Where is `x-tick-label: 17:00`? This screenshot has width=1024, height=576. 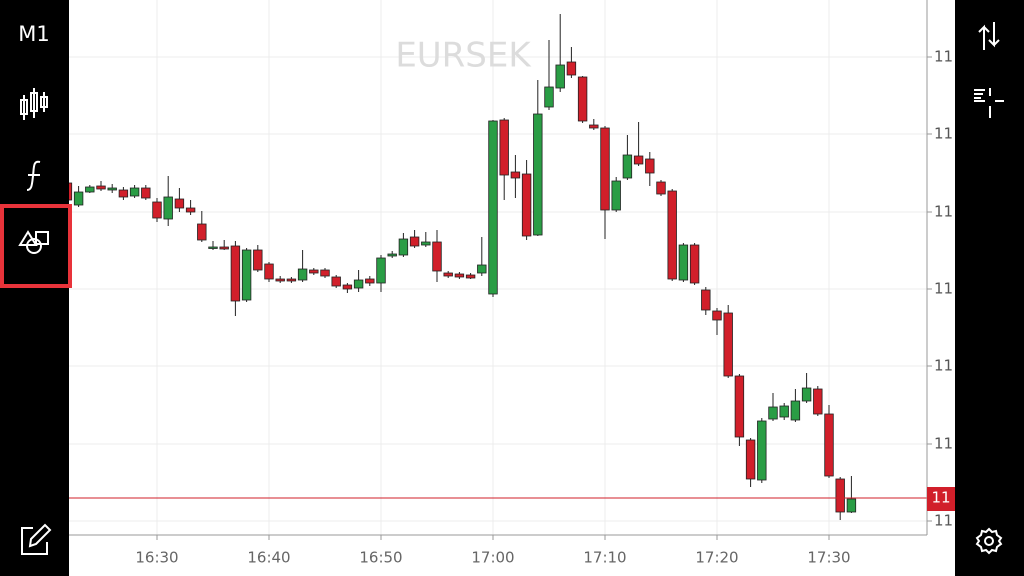 x-tick-label: 17:00 is located at coordinates (492, 558).